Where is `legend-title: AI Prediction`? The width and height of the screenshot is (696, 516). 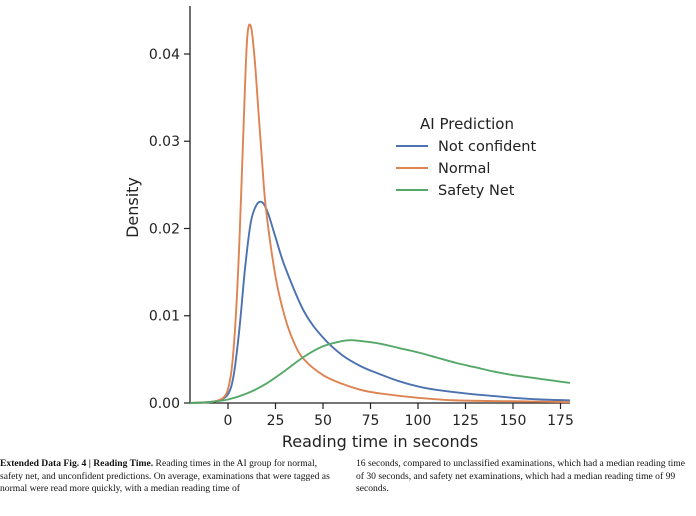 legend-title: AI Prediction is located at coordinates (467, 124).